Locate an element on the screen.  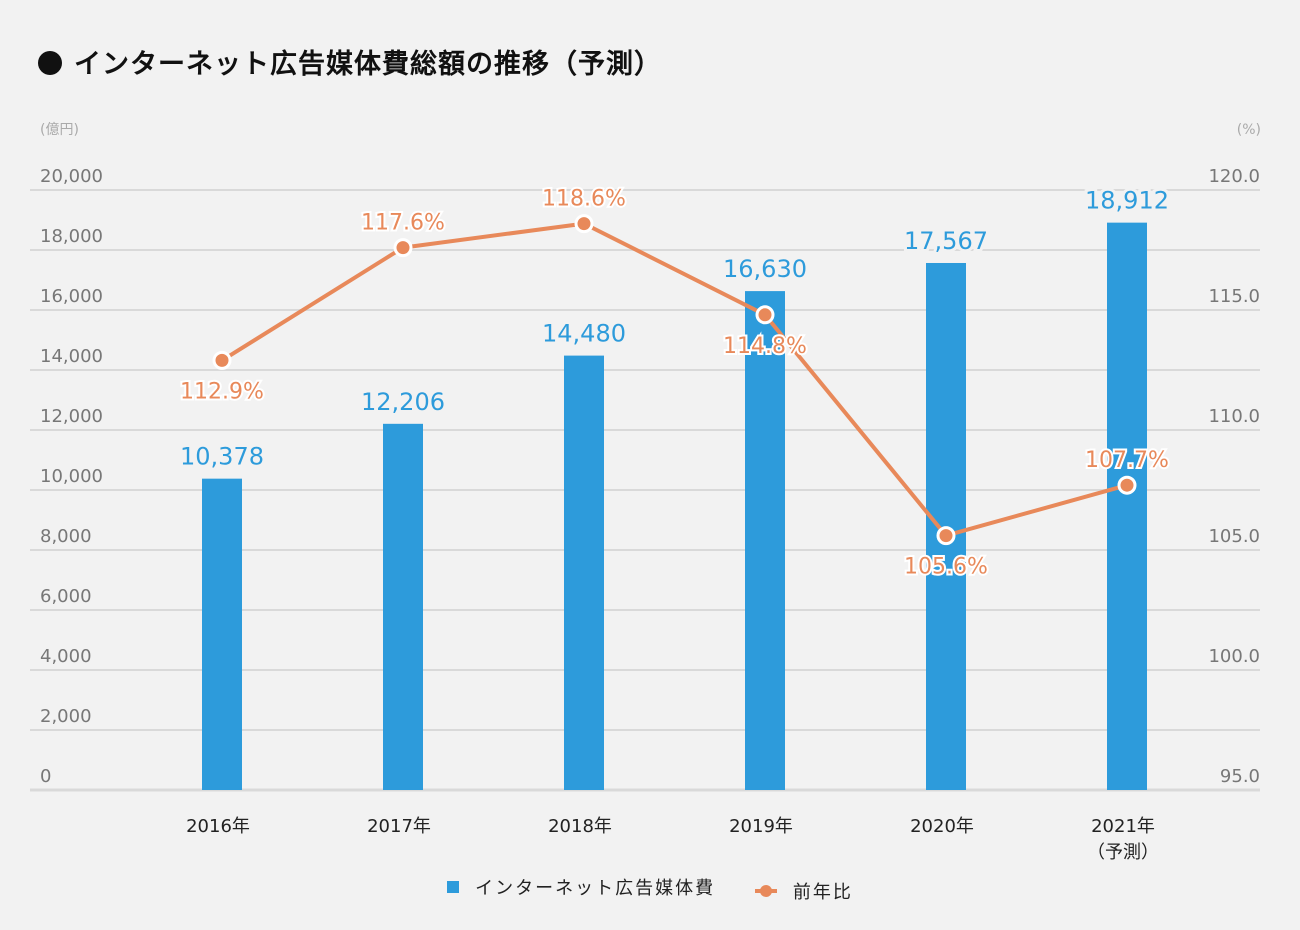
left-axis-tick-label: 12,000 is located at coordinates (71, 416).